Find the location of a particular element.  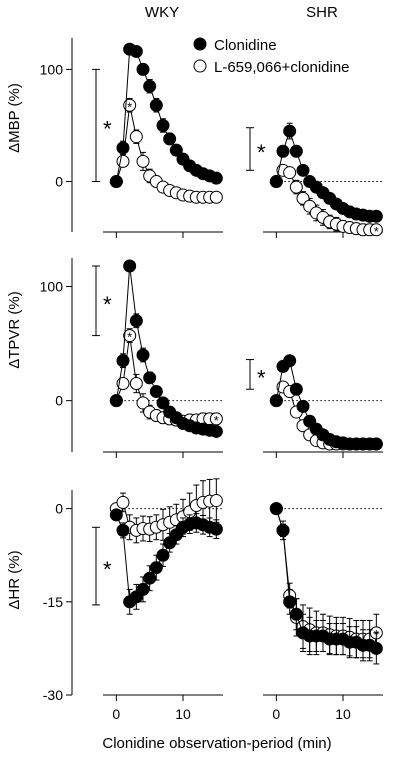

panel-wky-4: 0-15-300 10*** is located at coordinates (133, 600).